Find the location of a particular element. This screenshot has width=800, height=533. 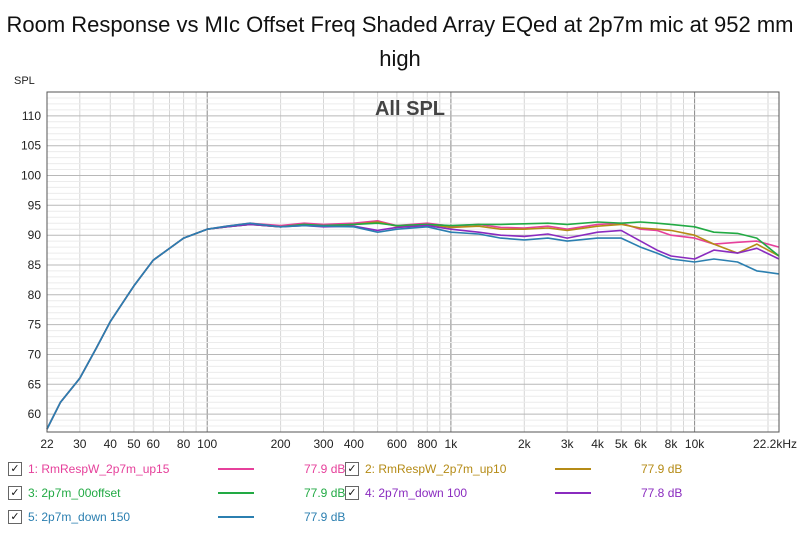

y-tick-label: 100 is located at coordinates (31, 176).